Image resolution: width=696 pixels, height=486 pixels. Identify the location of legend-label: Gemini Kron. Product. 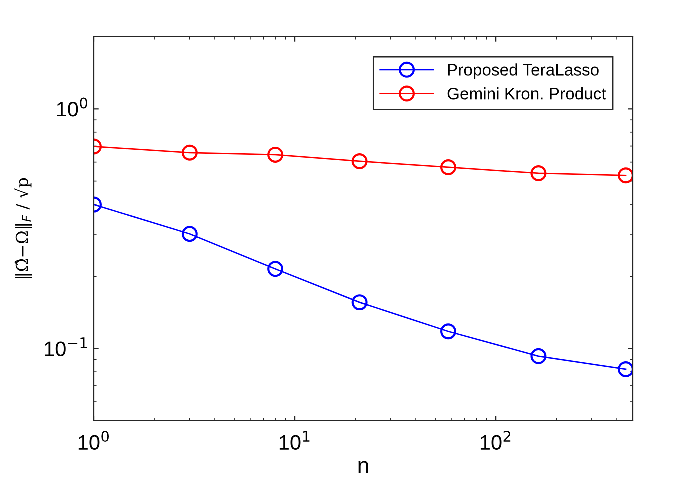
(527, 94).